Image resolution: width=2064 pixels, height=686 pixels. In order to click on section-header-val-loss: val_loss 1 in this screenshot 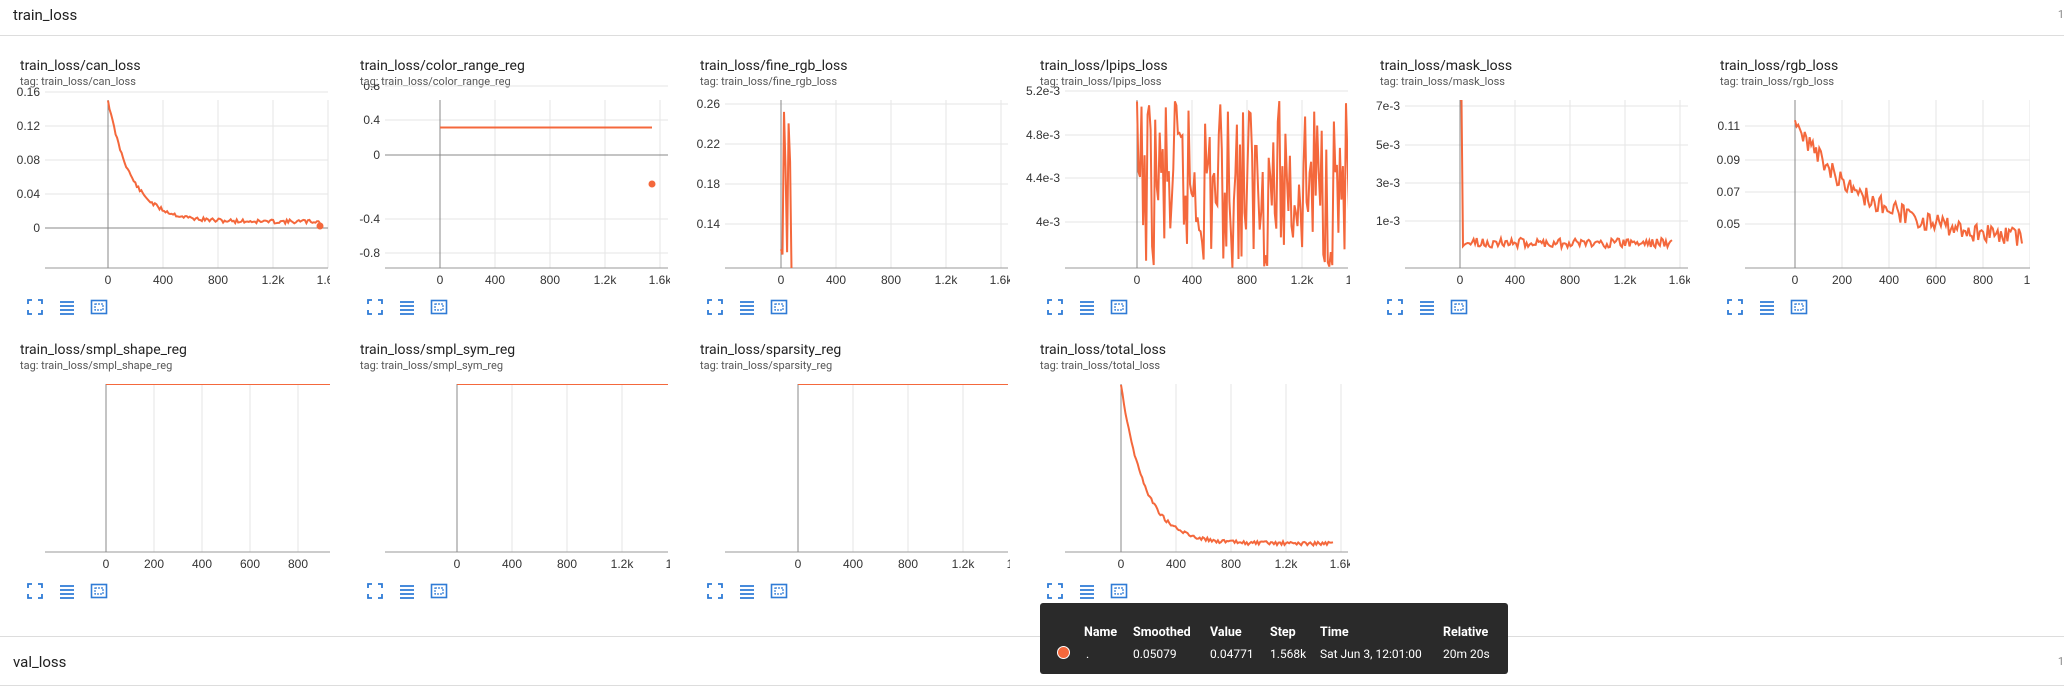, I will do `click(1032, 661)`.